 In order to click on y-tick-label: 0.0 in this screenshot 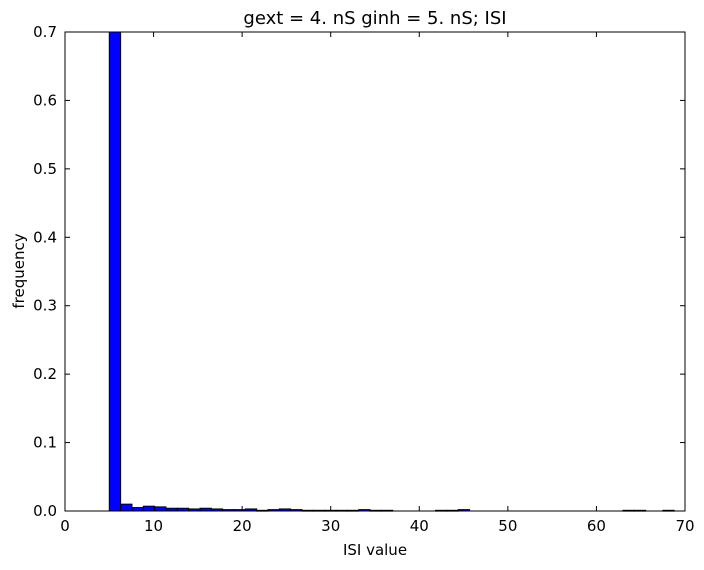, I will do `click(45, 511)`.